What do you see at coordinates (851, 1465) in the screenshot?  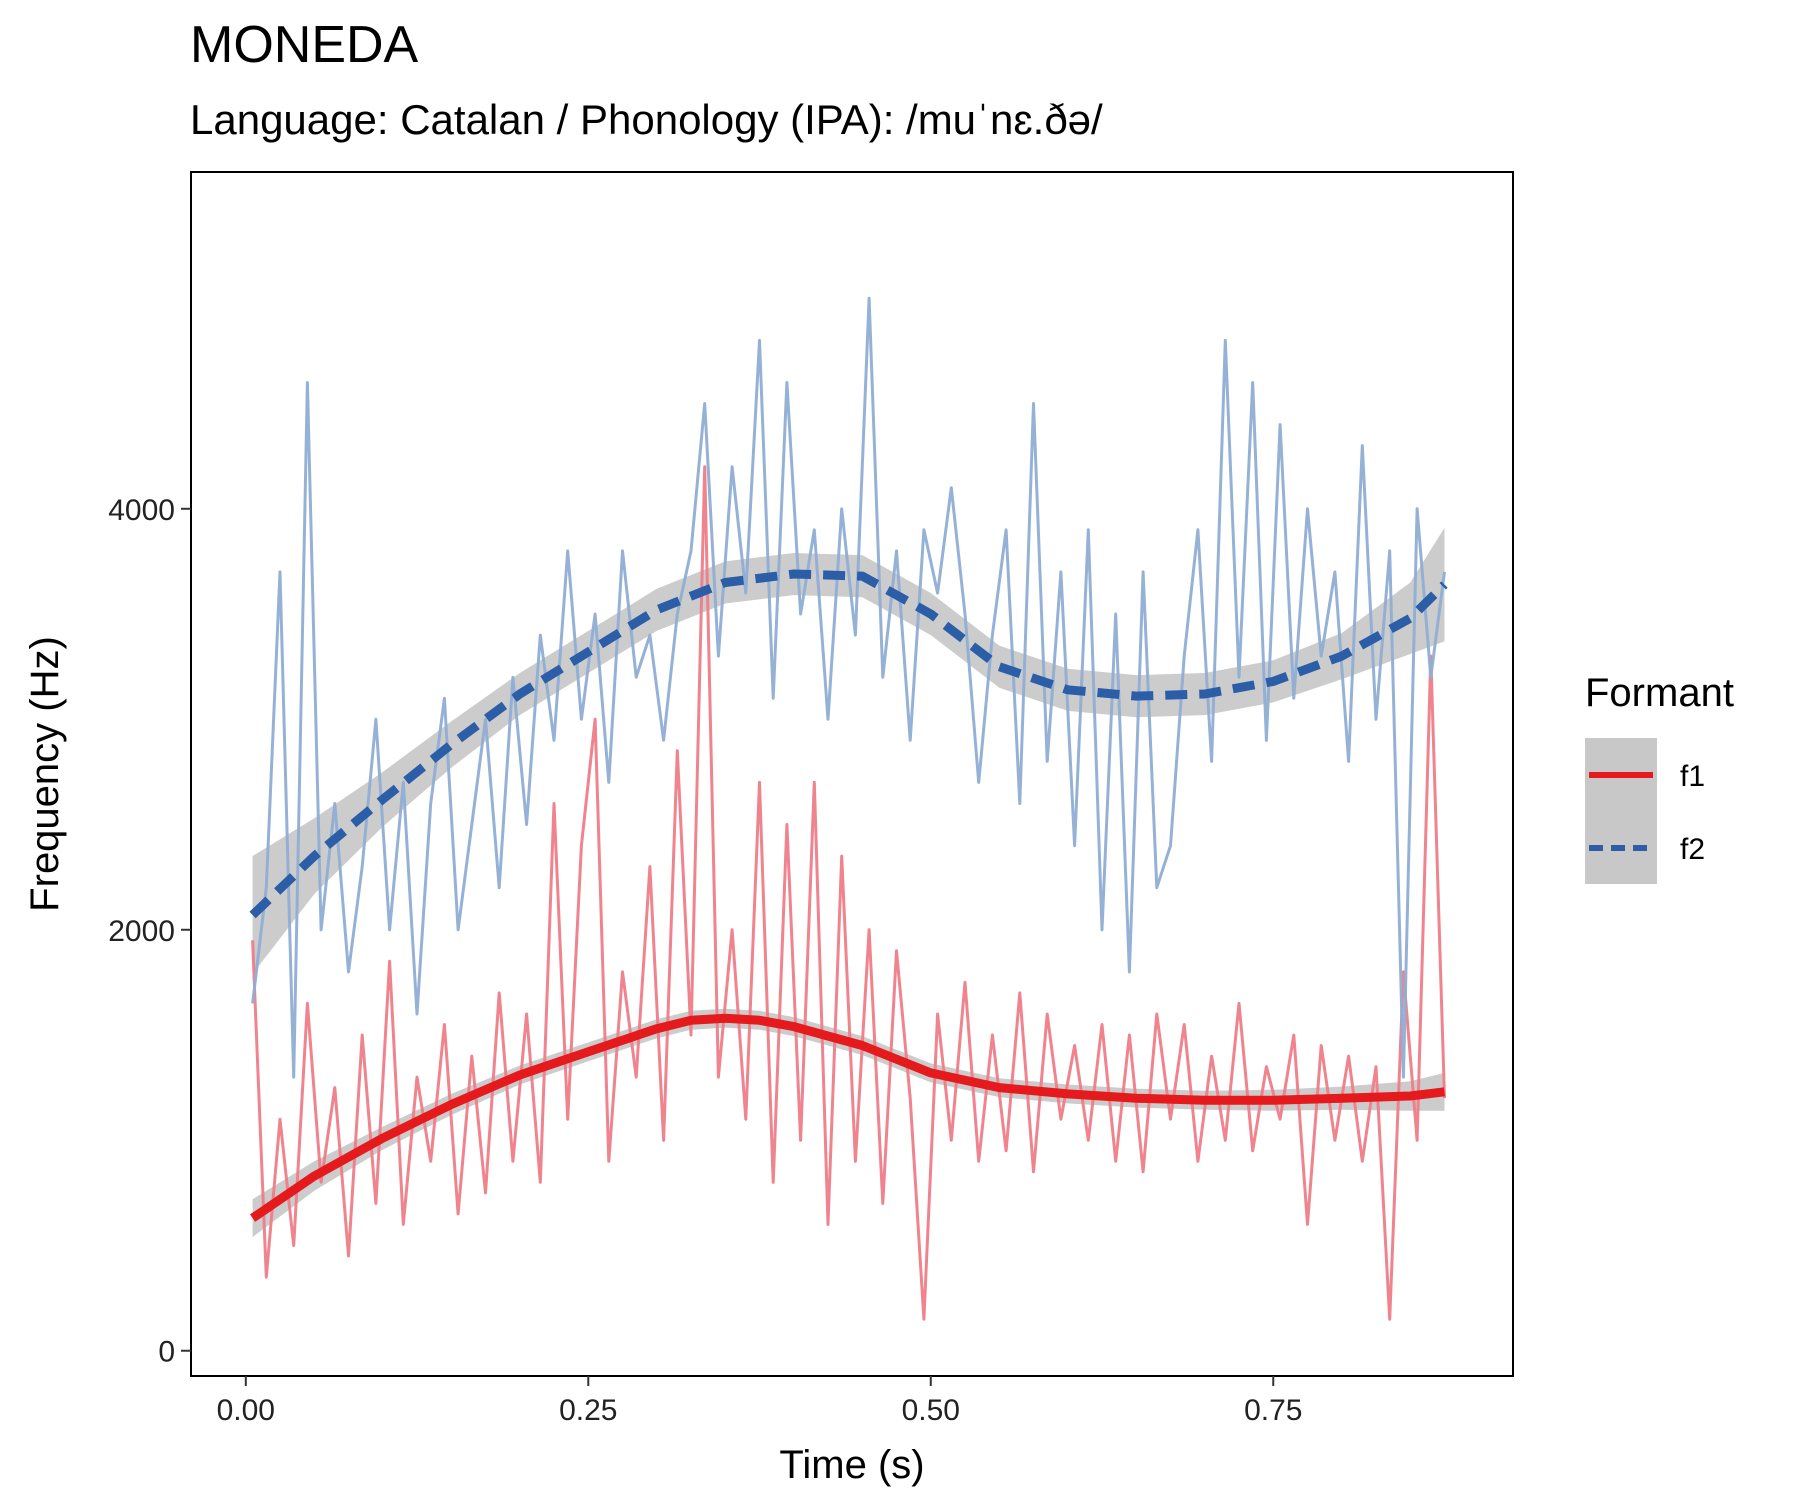 I see `x-axis-title: Time (s)` at bounding box center [851, 1465].